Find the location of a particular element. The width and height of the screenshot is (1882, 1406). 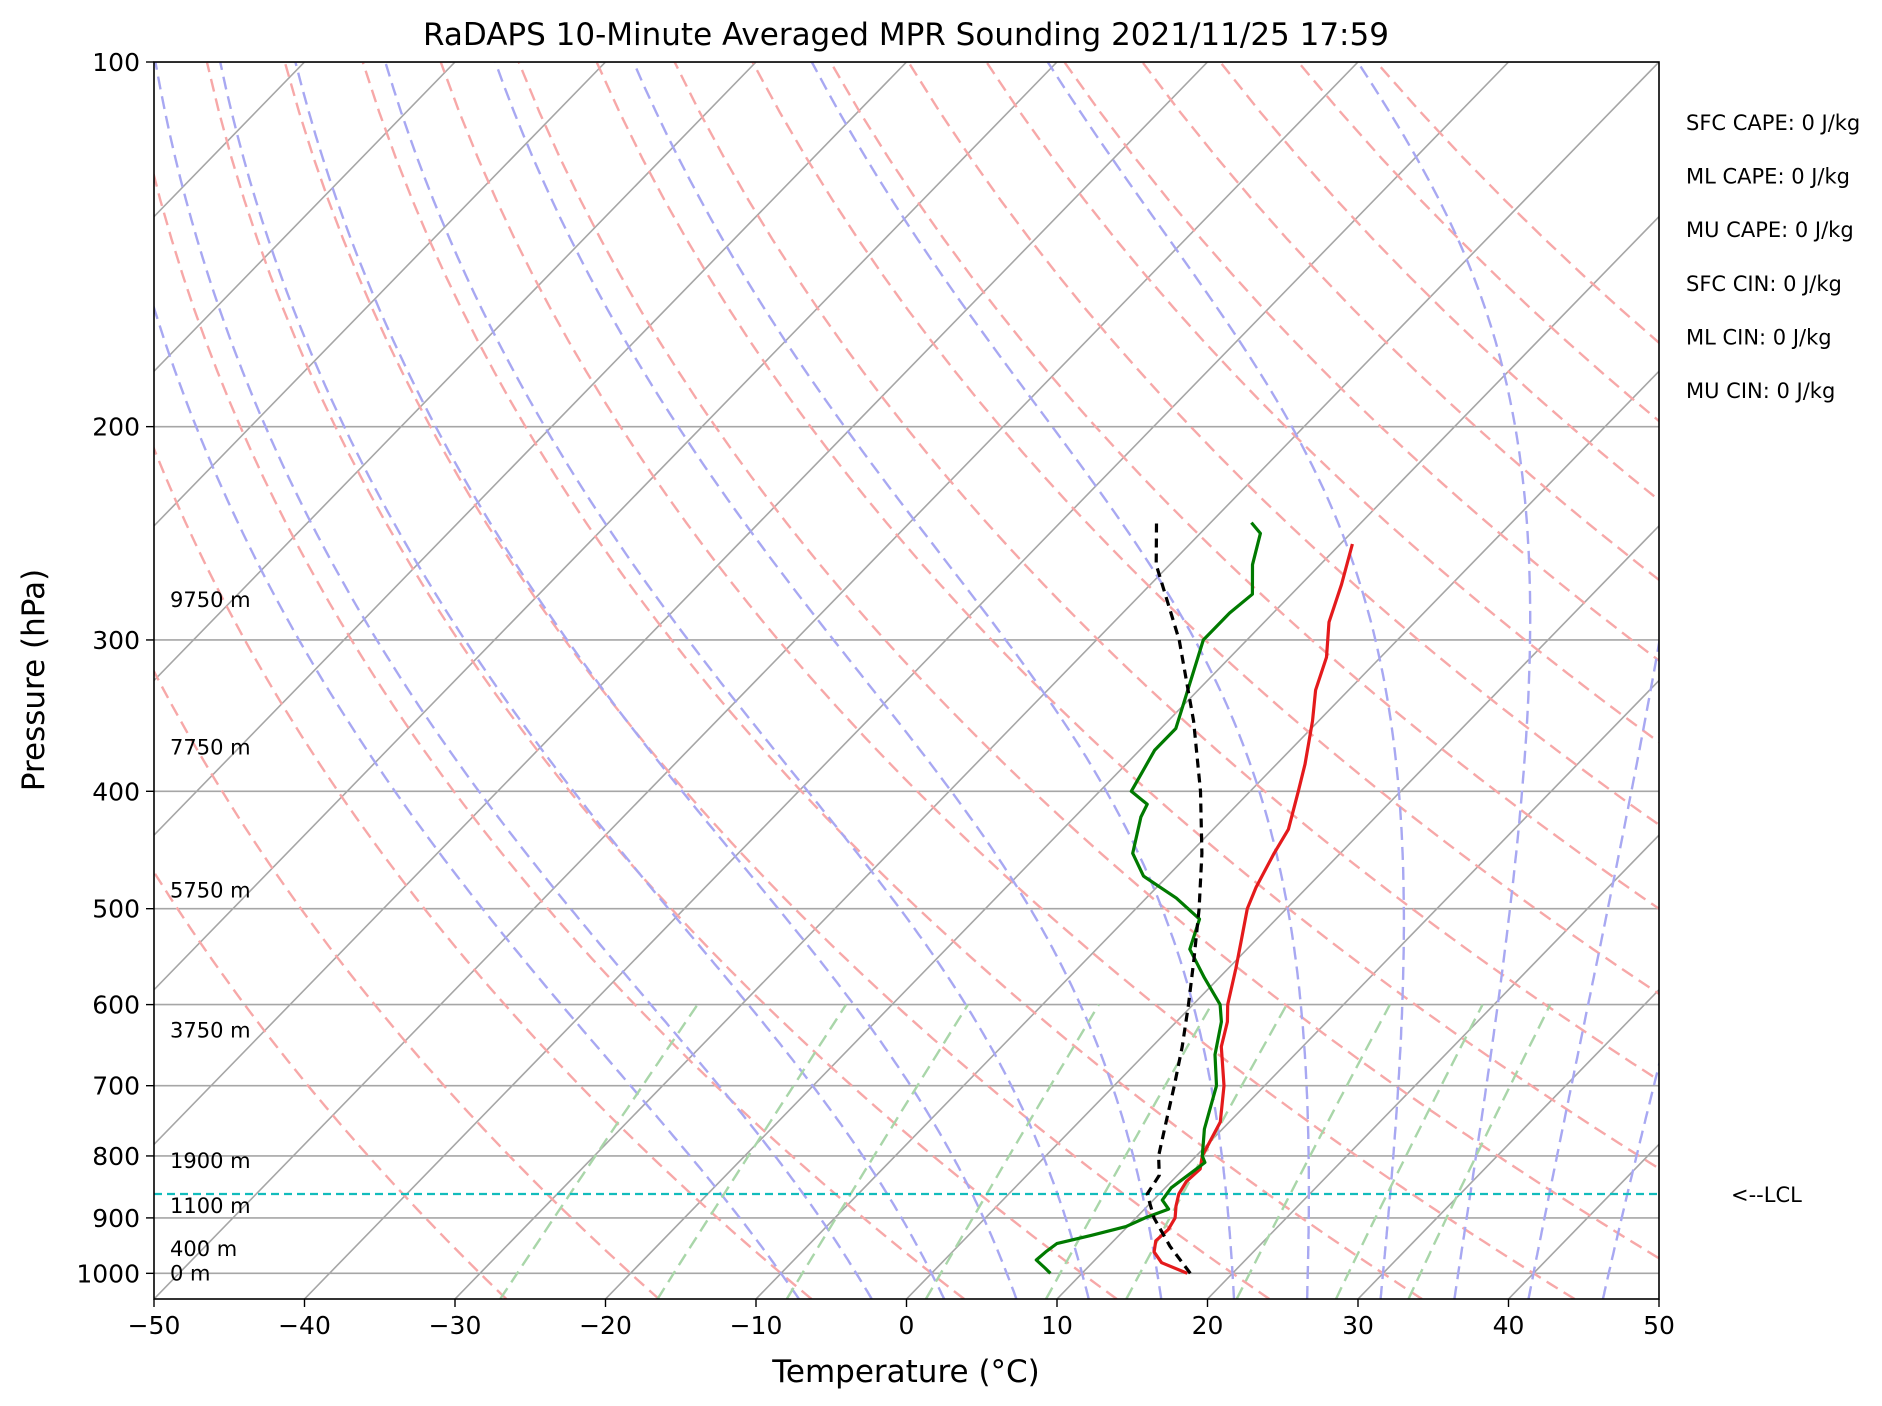

x-tick-label: −30 is located at coordinates (455, 1325).